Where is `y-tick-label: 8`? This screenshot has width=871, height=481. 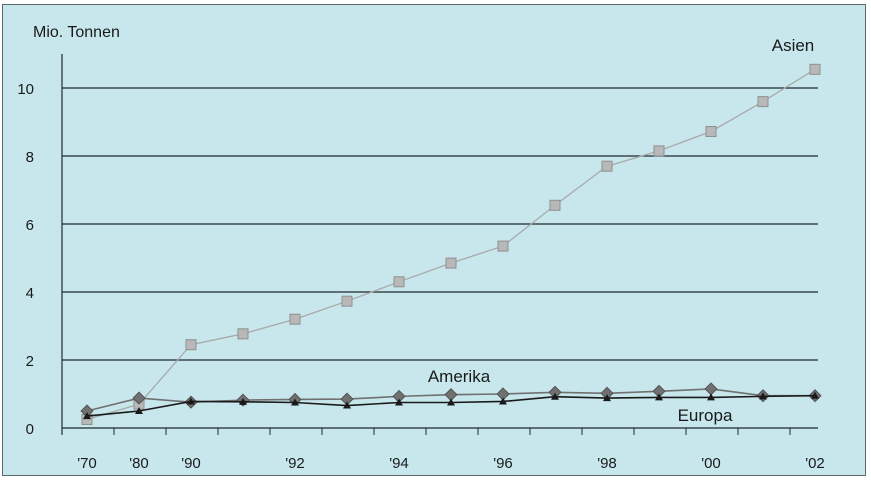
y-tick-label: 8 is located at coordinates (30, 157).